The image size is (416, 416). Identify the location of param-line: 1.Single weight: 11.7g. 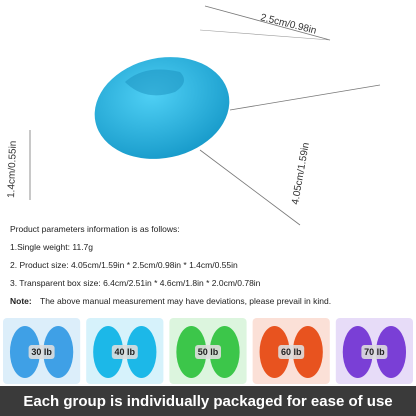
(51, 247).